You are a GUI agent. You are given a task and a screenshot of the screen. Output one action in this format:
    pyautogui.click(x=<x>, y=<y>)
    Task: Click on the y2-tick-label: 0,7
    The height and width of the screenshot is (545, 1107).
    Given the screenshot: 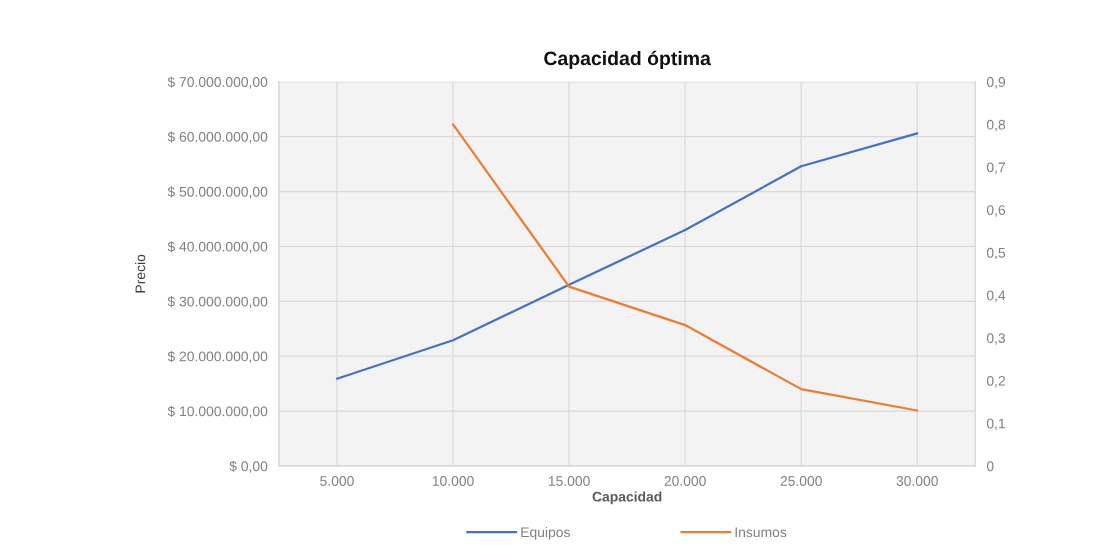 What is the action you would take?
    pyautogui.click(x=995, y=168)
    